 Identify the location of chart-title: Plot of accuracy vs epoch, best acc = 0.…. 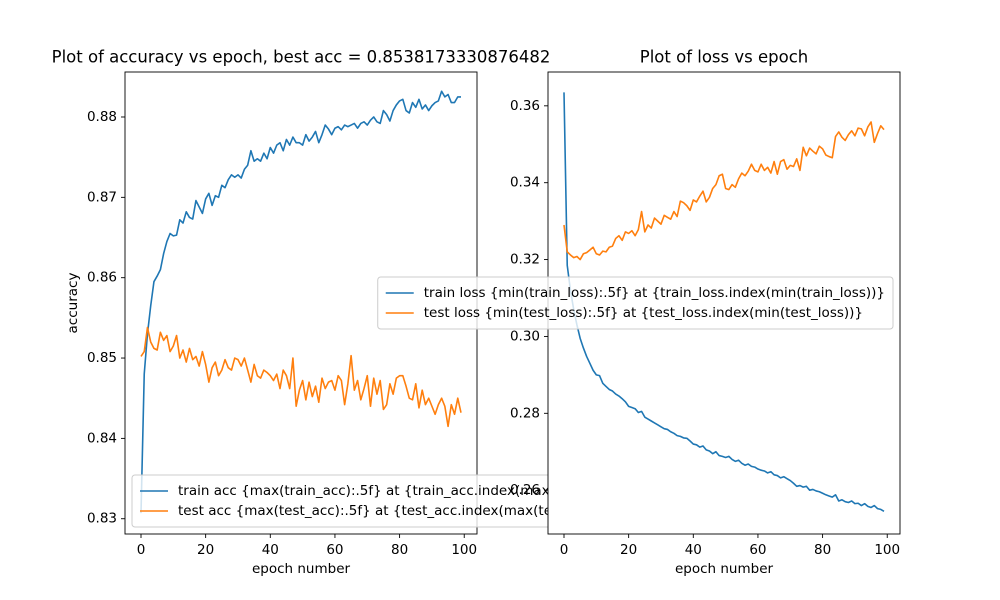
(301, 57).